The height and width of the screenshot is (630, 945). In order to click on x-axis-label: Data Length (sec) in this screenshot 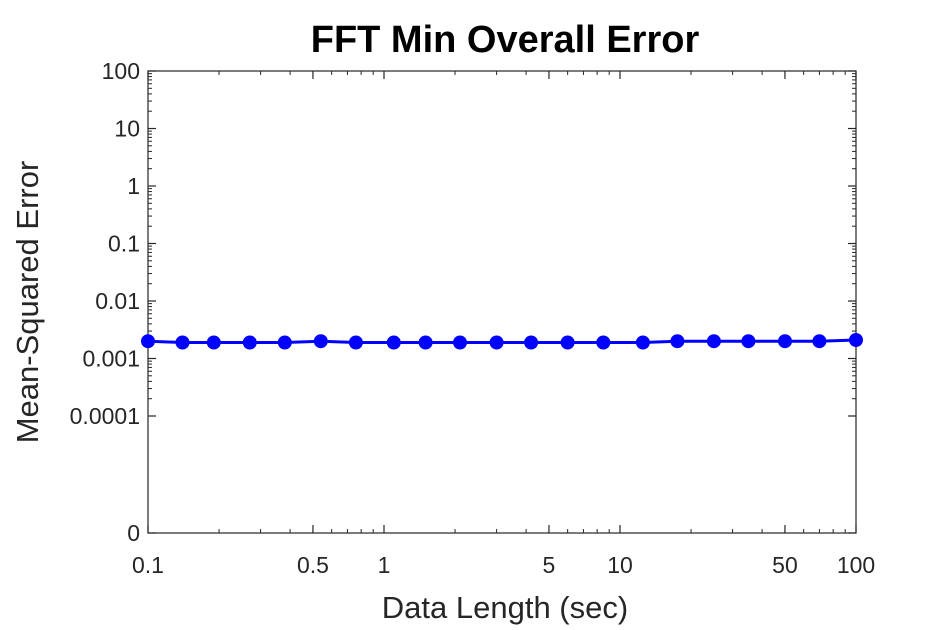, I will do `click(505, 607)`.